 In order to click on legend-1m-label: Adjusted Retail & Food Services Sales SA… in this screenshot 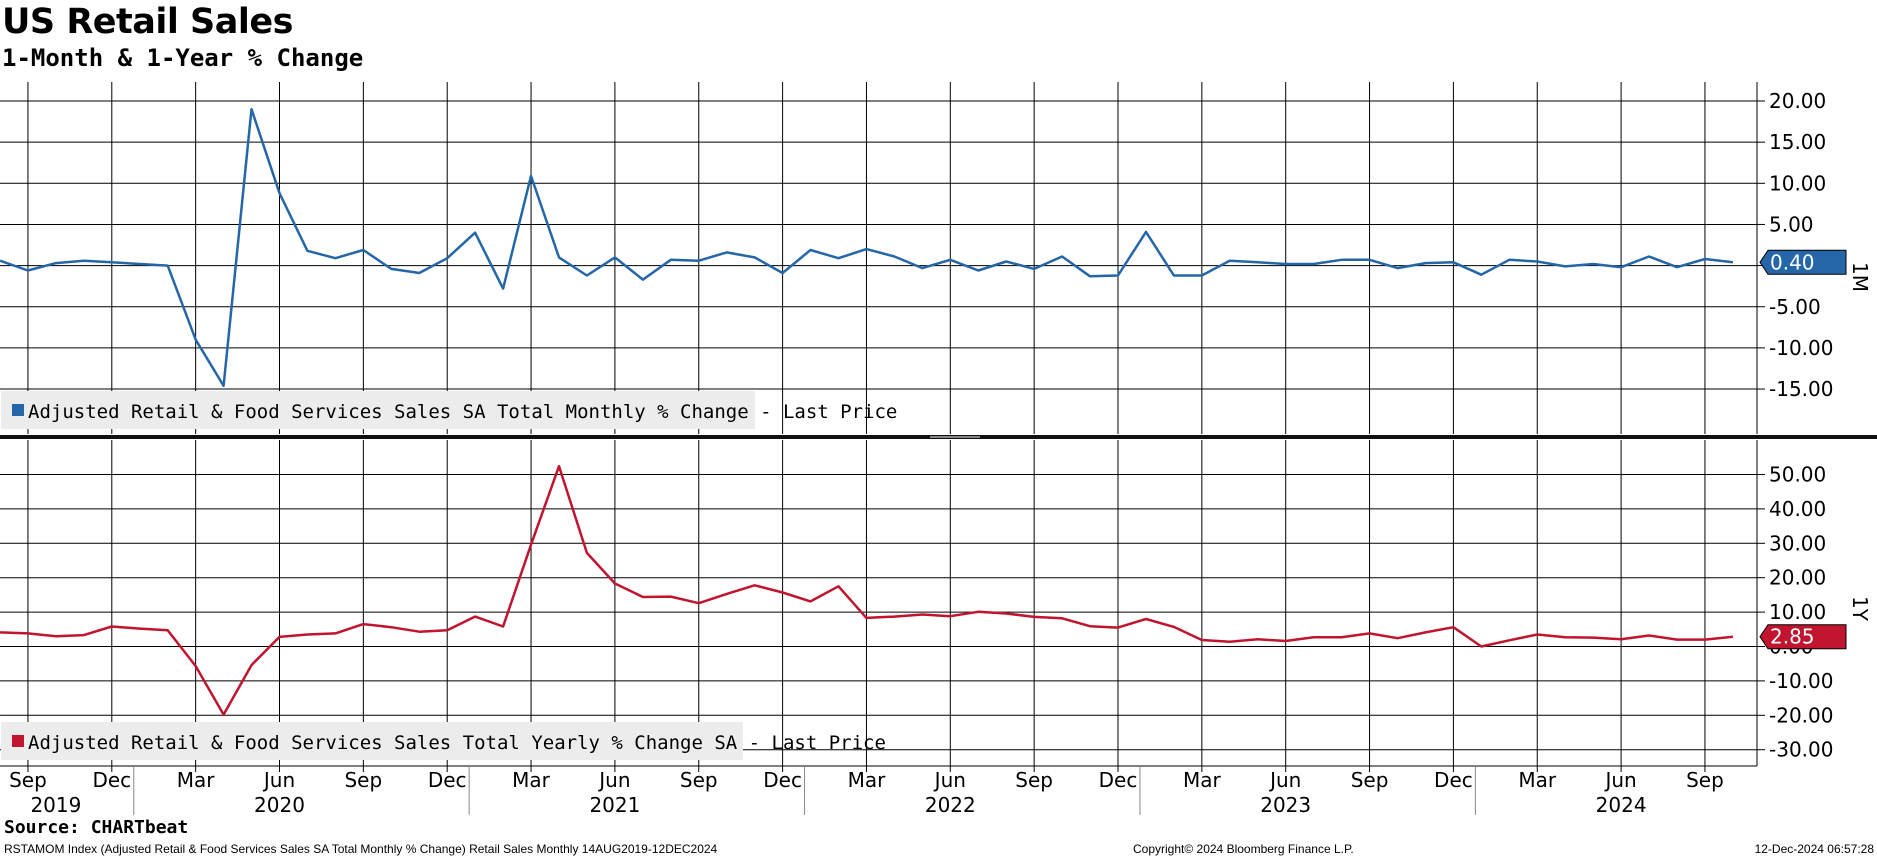, I will do `click(462, 412)`.